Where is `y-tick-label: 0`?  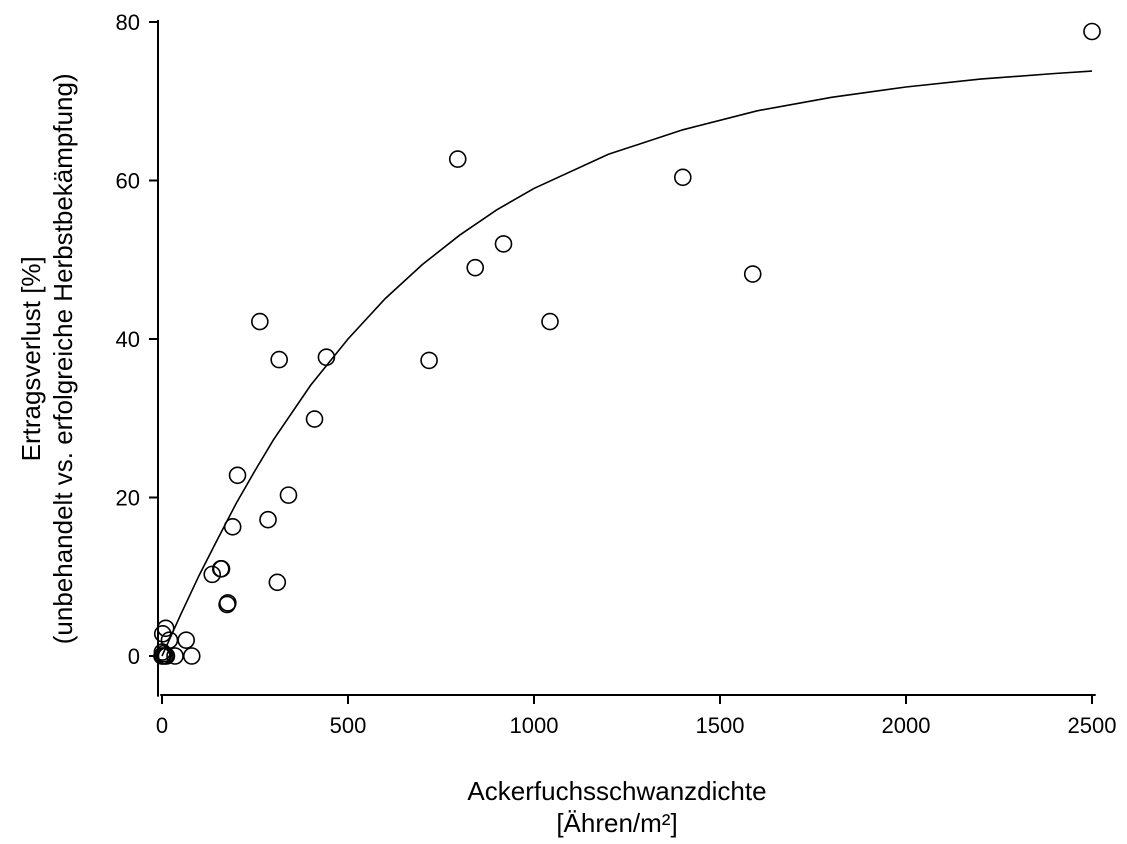 y-tick-label: 0 is located at coordinates (134, 656).